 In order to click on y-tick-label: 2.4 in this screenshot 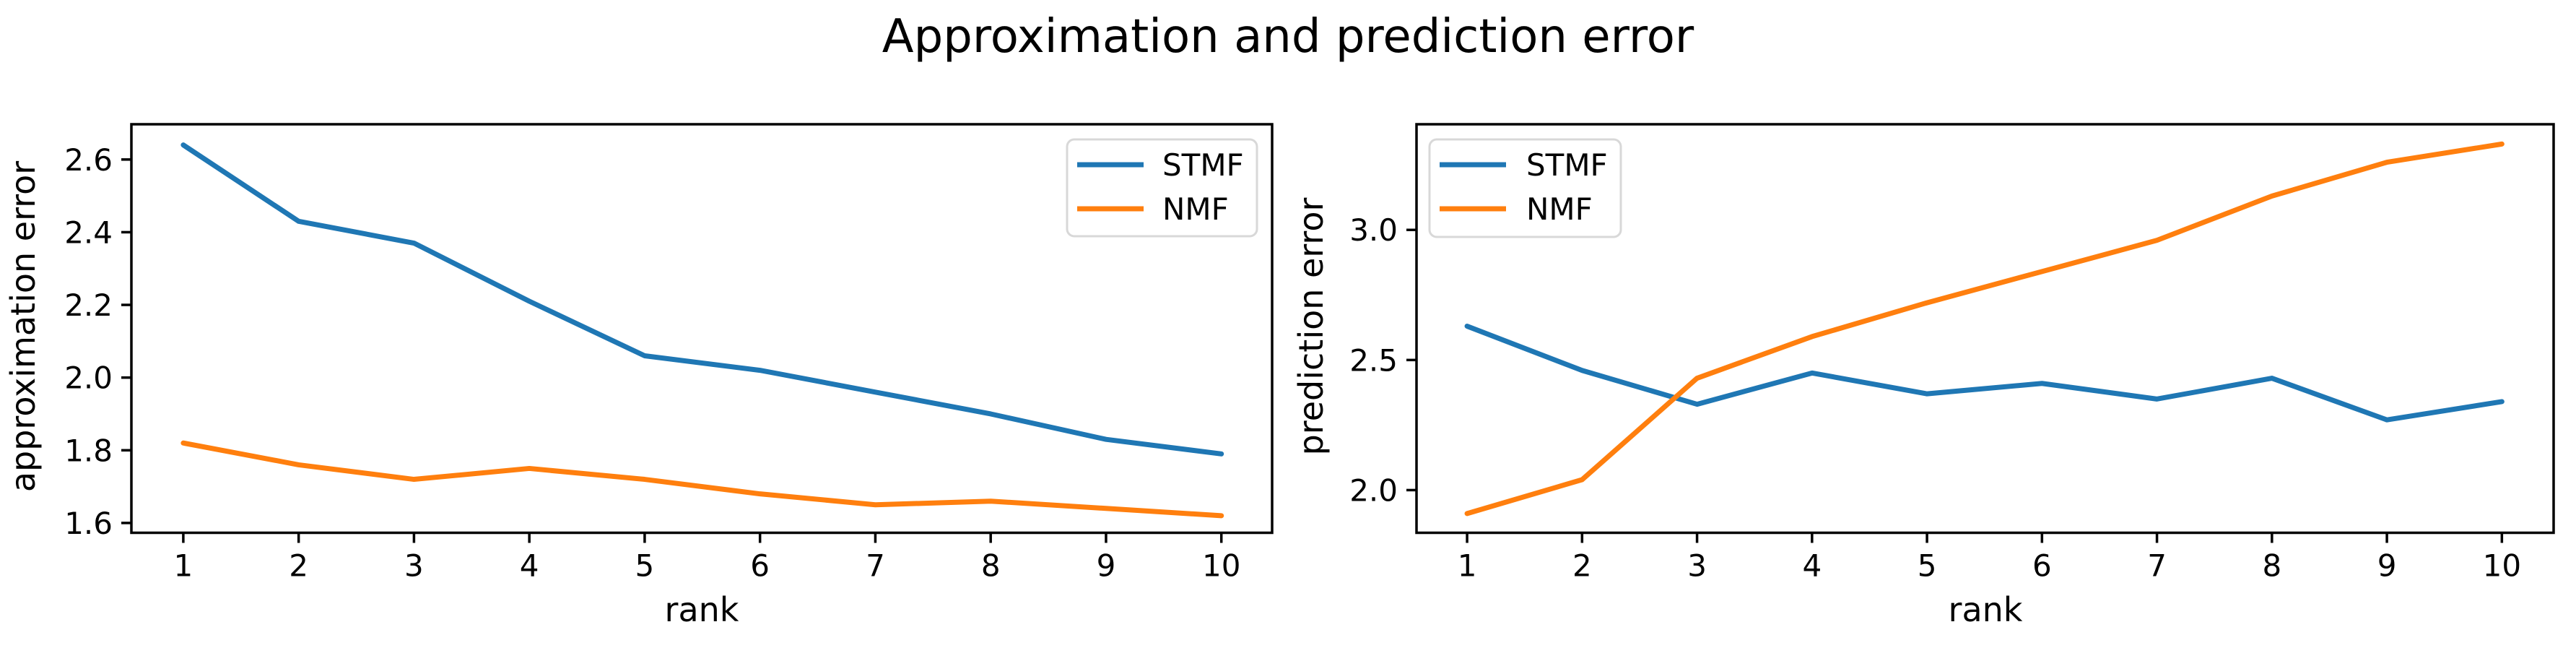, I will do `click(88, 232)`.